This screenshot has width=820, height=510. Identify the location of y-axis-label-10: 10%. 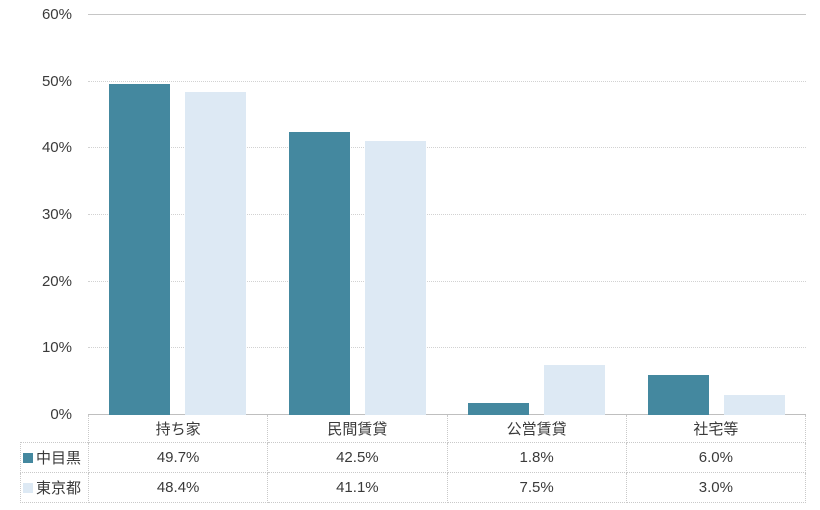
(56, 348).